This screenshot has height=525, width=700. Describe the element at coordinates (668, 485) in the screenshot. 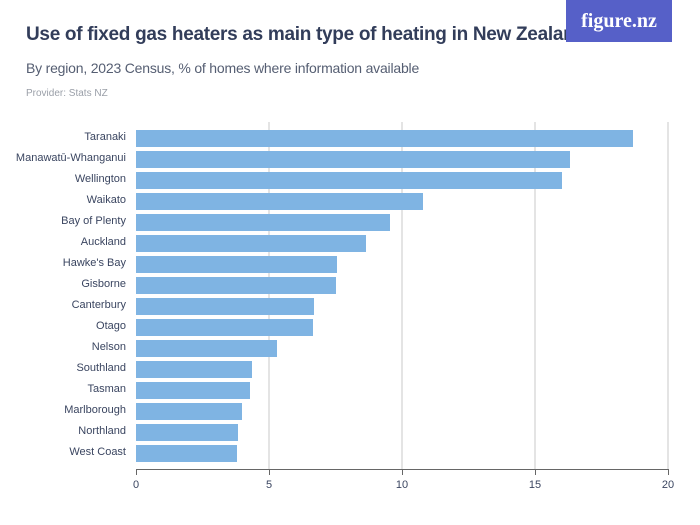

I see `x-tick-label: 20` at that location.